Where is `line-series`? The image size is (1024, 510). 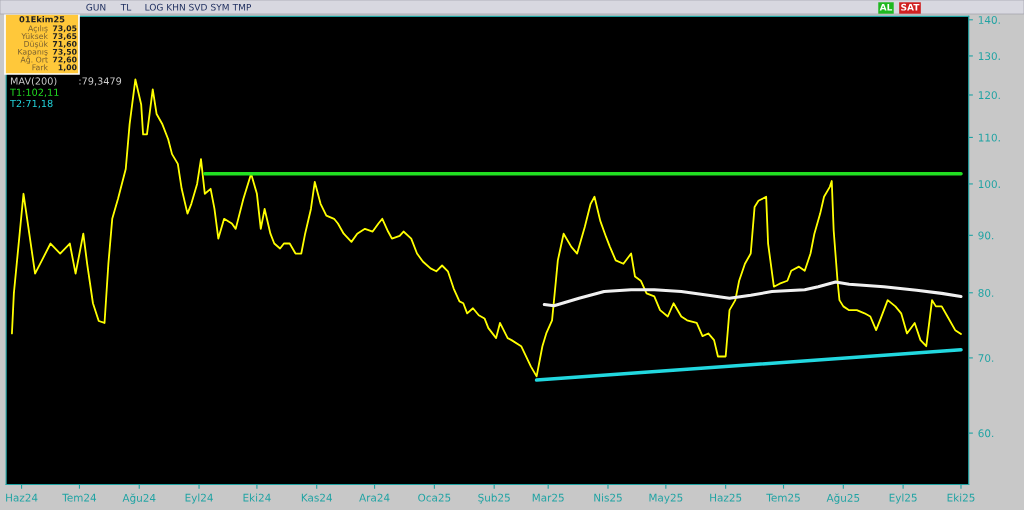 line-series is located at coordinates (752, 294).